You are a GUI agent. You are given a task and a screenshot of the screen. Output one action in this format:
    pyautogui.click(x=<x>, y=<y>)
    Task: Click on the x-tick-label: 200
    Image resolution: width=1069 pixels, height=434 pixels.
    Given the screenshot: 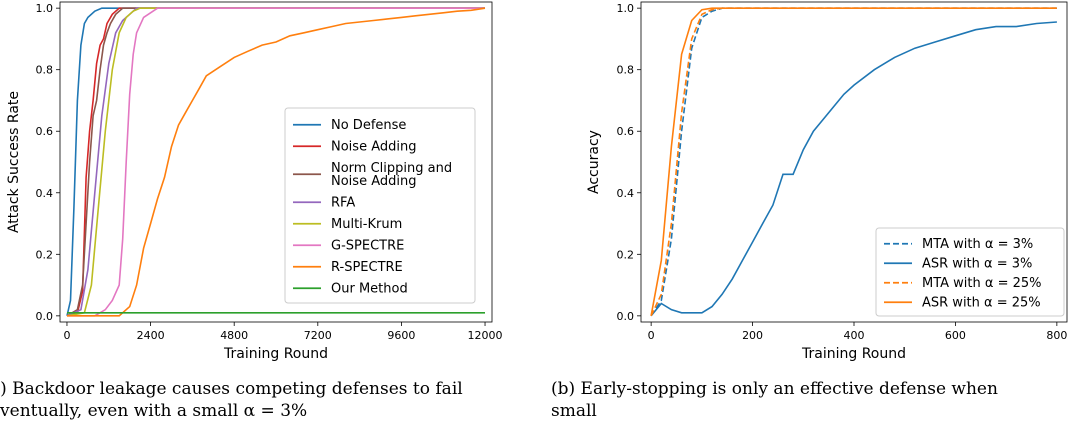 What is the action you would take?
    pyautogui.click(x=752, y=335)
    